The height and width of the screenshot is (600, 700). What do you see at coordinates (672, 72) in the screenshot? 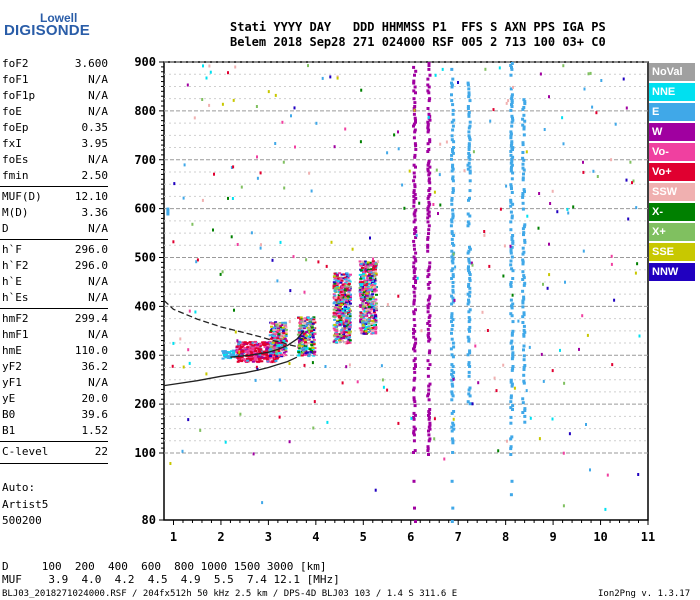
I see `legend-item: NoVal` at bounding box center [672, 72].